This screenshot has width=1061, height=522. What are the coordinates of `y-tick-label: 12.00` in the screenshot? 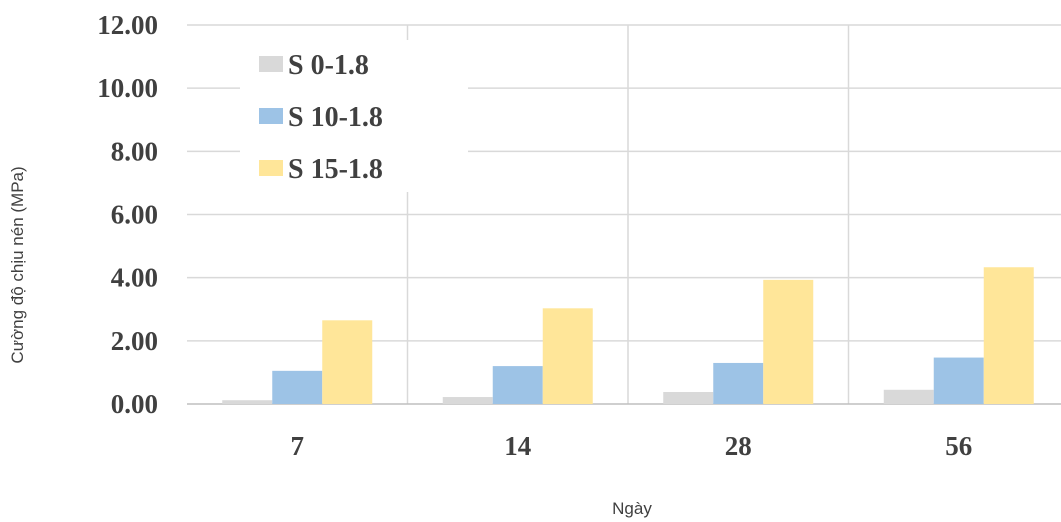 It's located at (127, 25).